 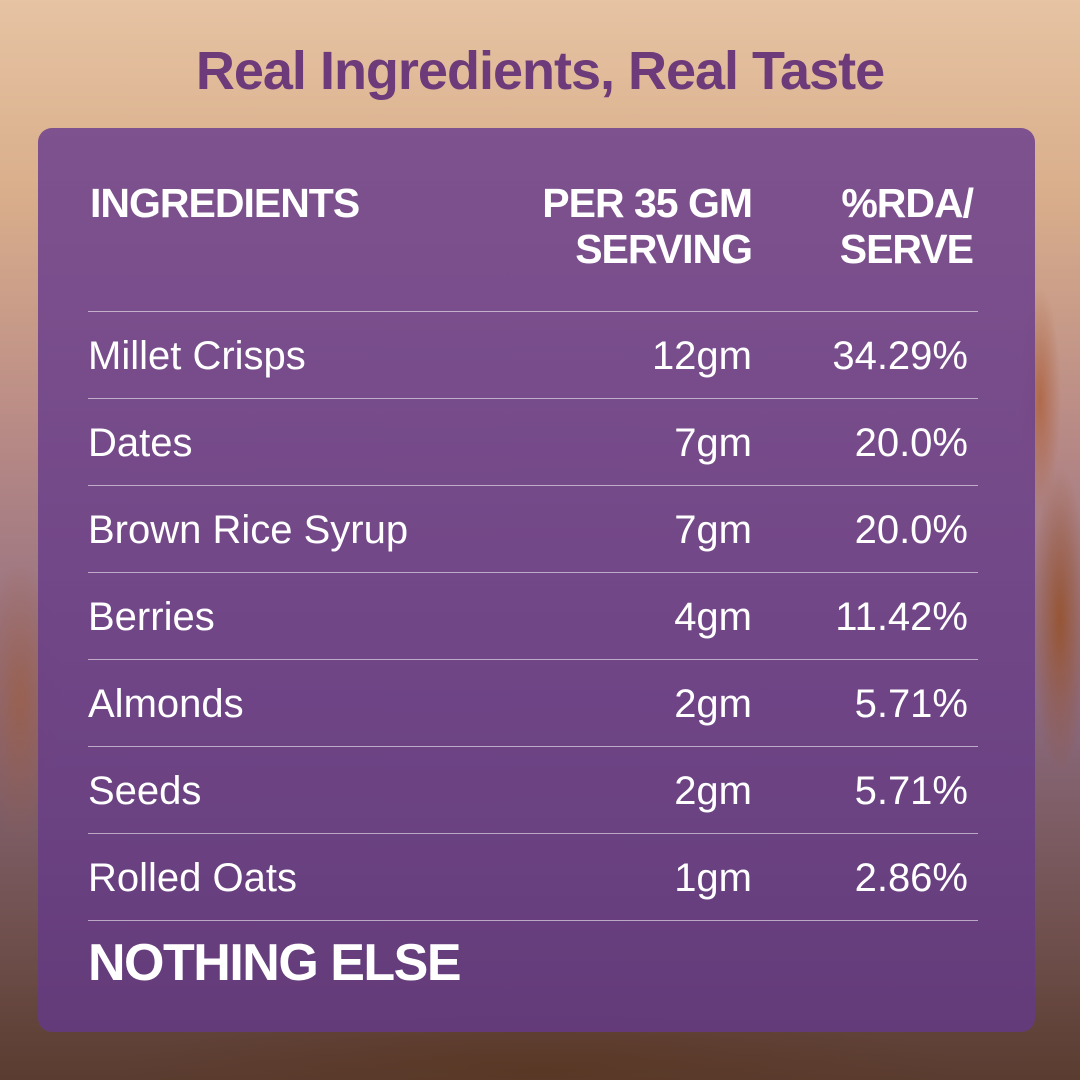 What do you see at coordinates (145, 791) in the screenshot?
I see `ingredient-name: Seeds` at bounding box center [145, 791].